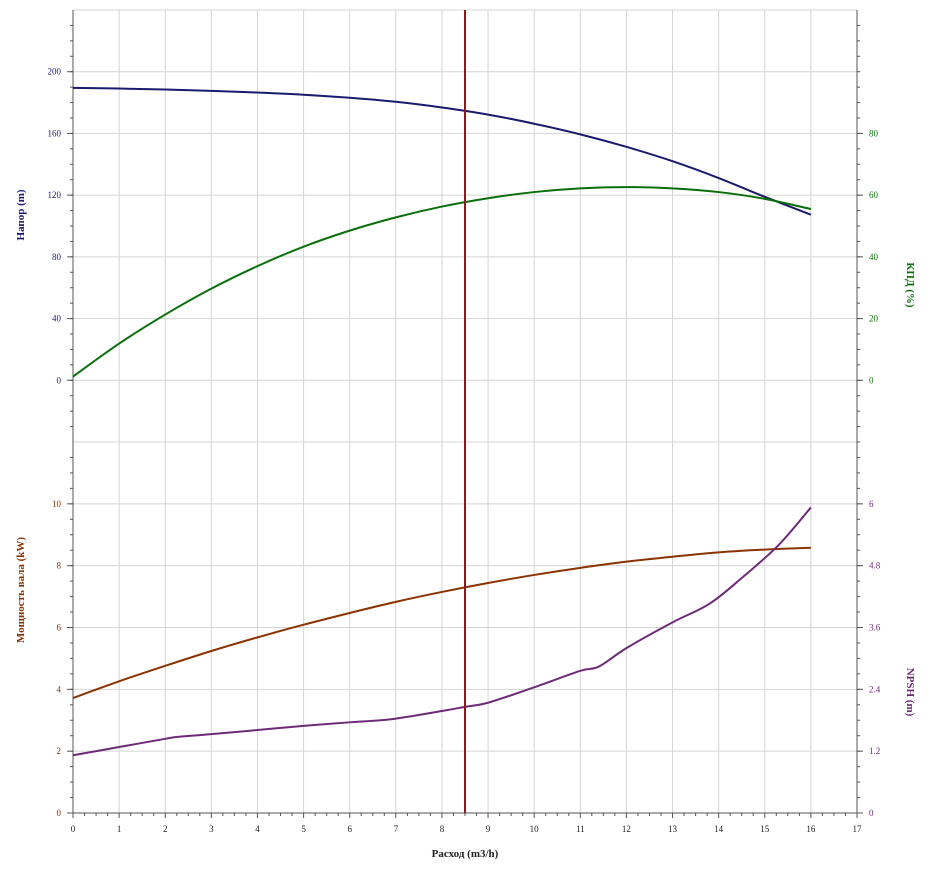 This screenshot has height=877, width=932. What do you see at coordinates (211, 829) in the screenshot?
I see `x-tick-label: 3` at bounding box center [211, 829].